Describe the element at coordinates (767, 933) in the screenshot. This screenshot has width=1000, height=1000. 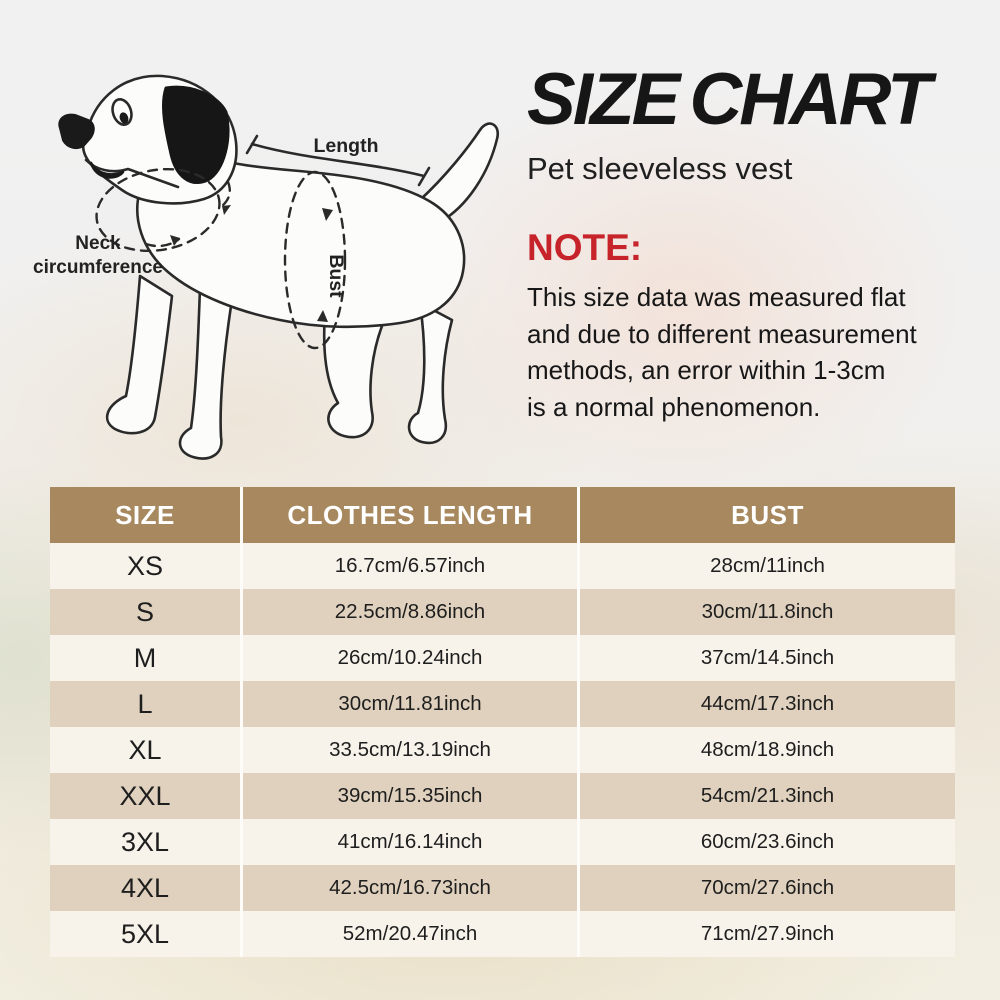
I see `bust-cell: 71cm/27.9inch` at that location.